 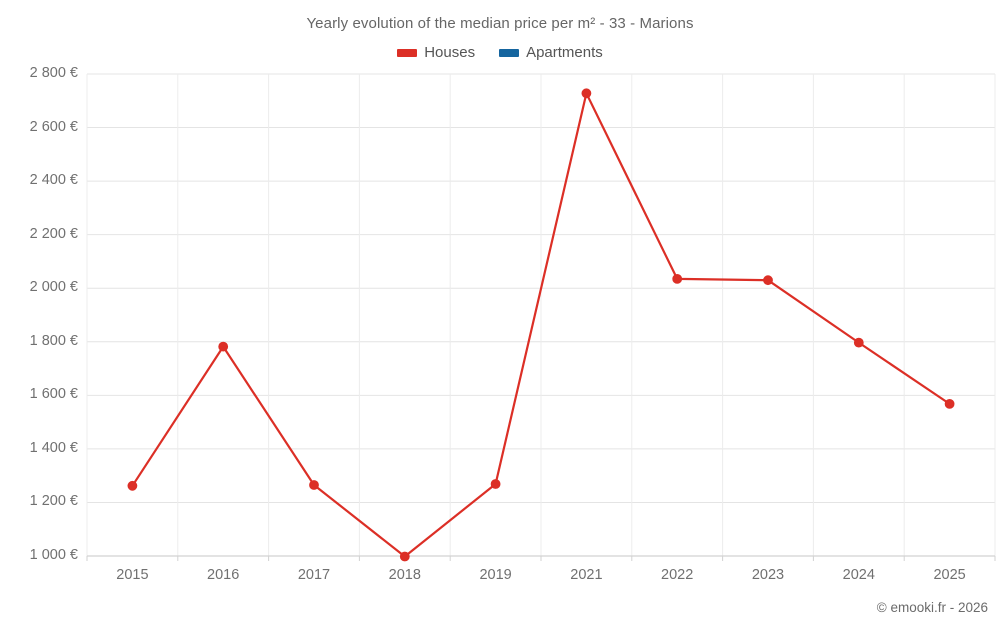 What do you see at coordinates (404, 575) in the screenshot?
I see `x-axis-tick-label: 2018` at bounding box center [404, 575].